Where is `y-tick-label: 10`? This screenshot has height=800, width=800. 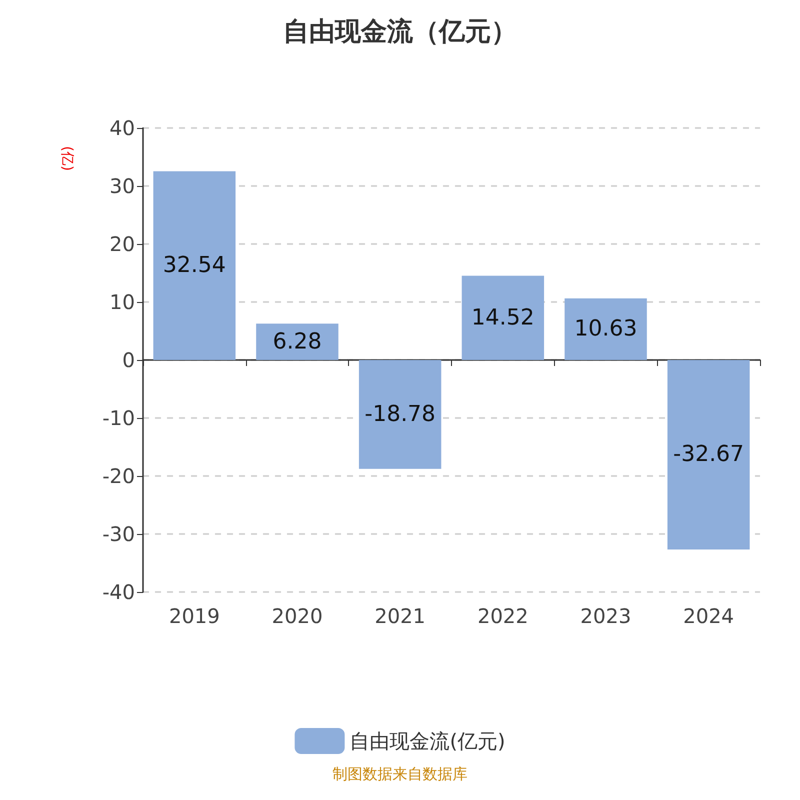 y-tick-label: 10 is located at coordinates (122, 302).